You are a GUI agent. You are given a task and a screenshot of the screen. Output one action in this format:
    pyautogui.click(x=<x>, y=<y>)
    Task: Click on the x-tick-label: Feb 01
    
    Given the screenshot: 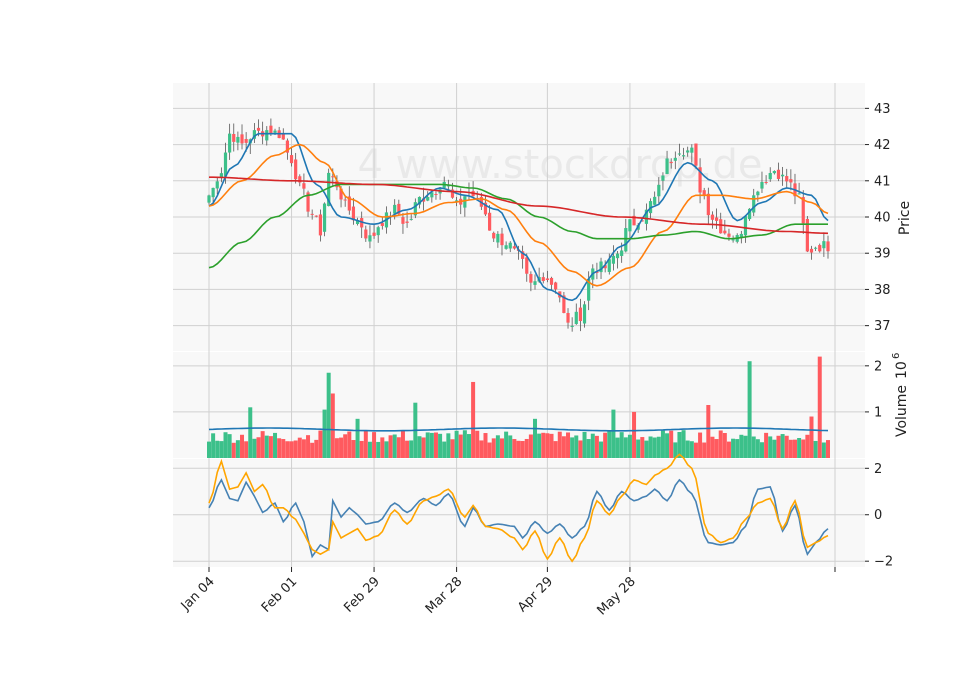 What is the action you would take?
    pyautogui.click(x=280, y=595)
    